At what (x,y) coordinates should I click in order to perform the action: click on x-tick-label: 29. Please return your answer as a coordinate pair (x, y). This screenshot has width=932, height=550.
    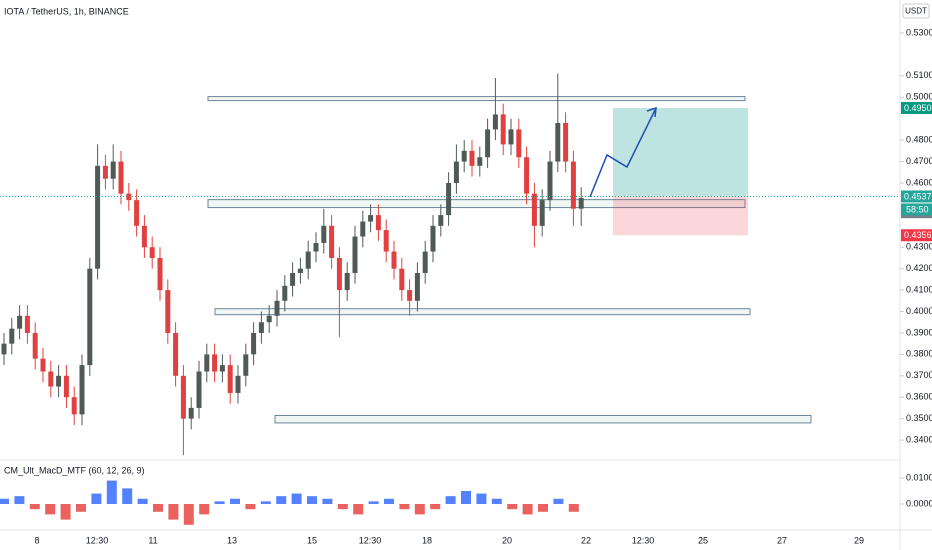
    Looking at the image, I should click on (859, 540).